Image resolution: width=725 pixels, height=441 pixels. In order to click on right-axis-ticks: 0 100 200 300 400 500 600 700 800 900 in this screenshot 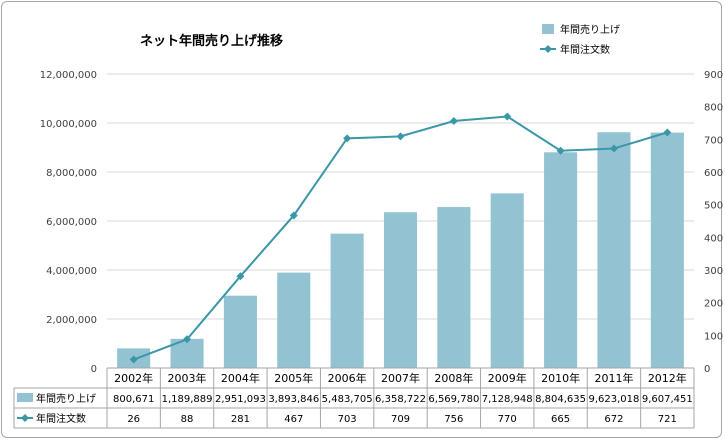, I will do `click(713, 222)`.